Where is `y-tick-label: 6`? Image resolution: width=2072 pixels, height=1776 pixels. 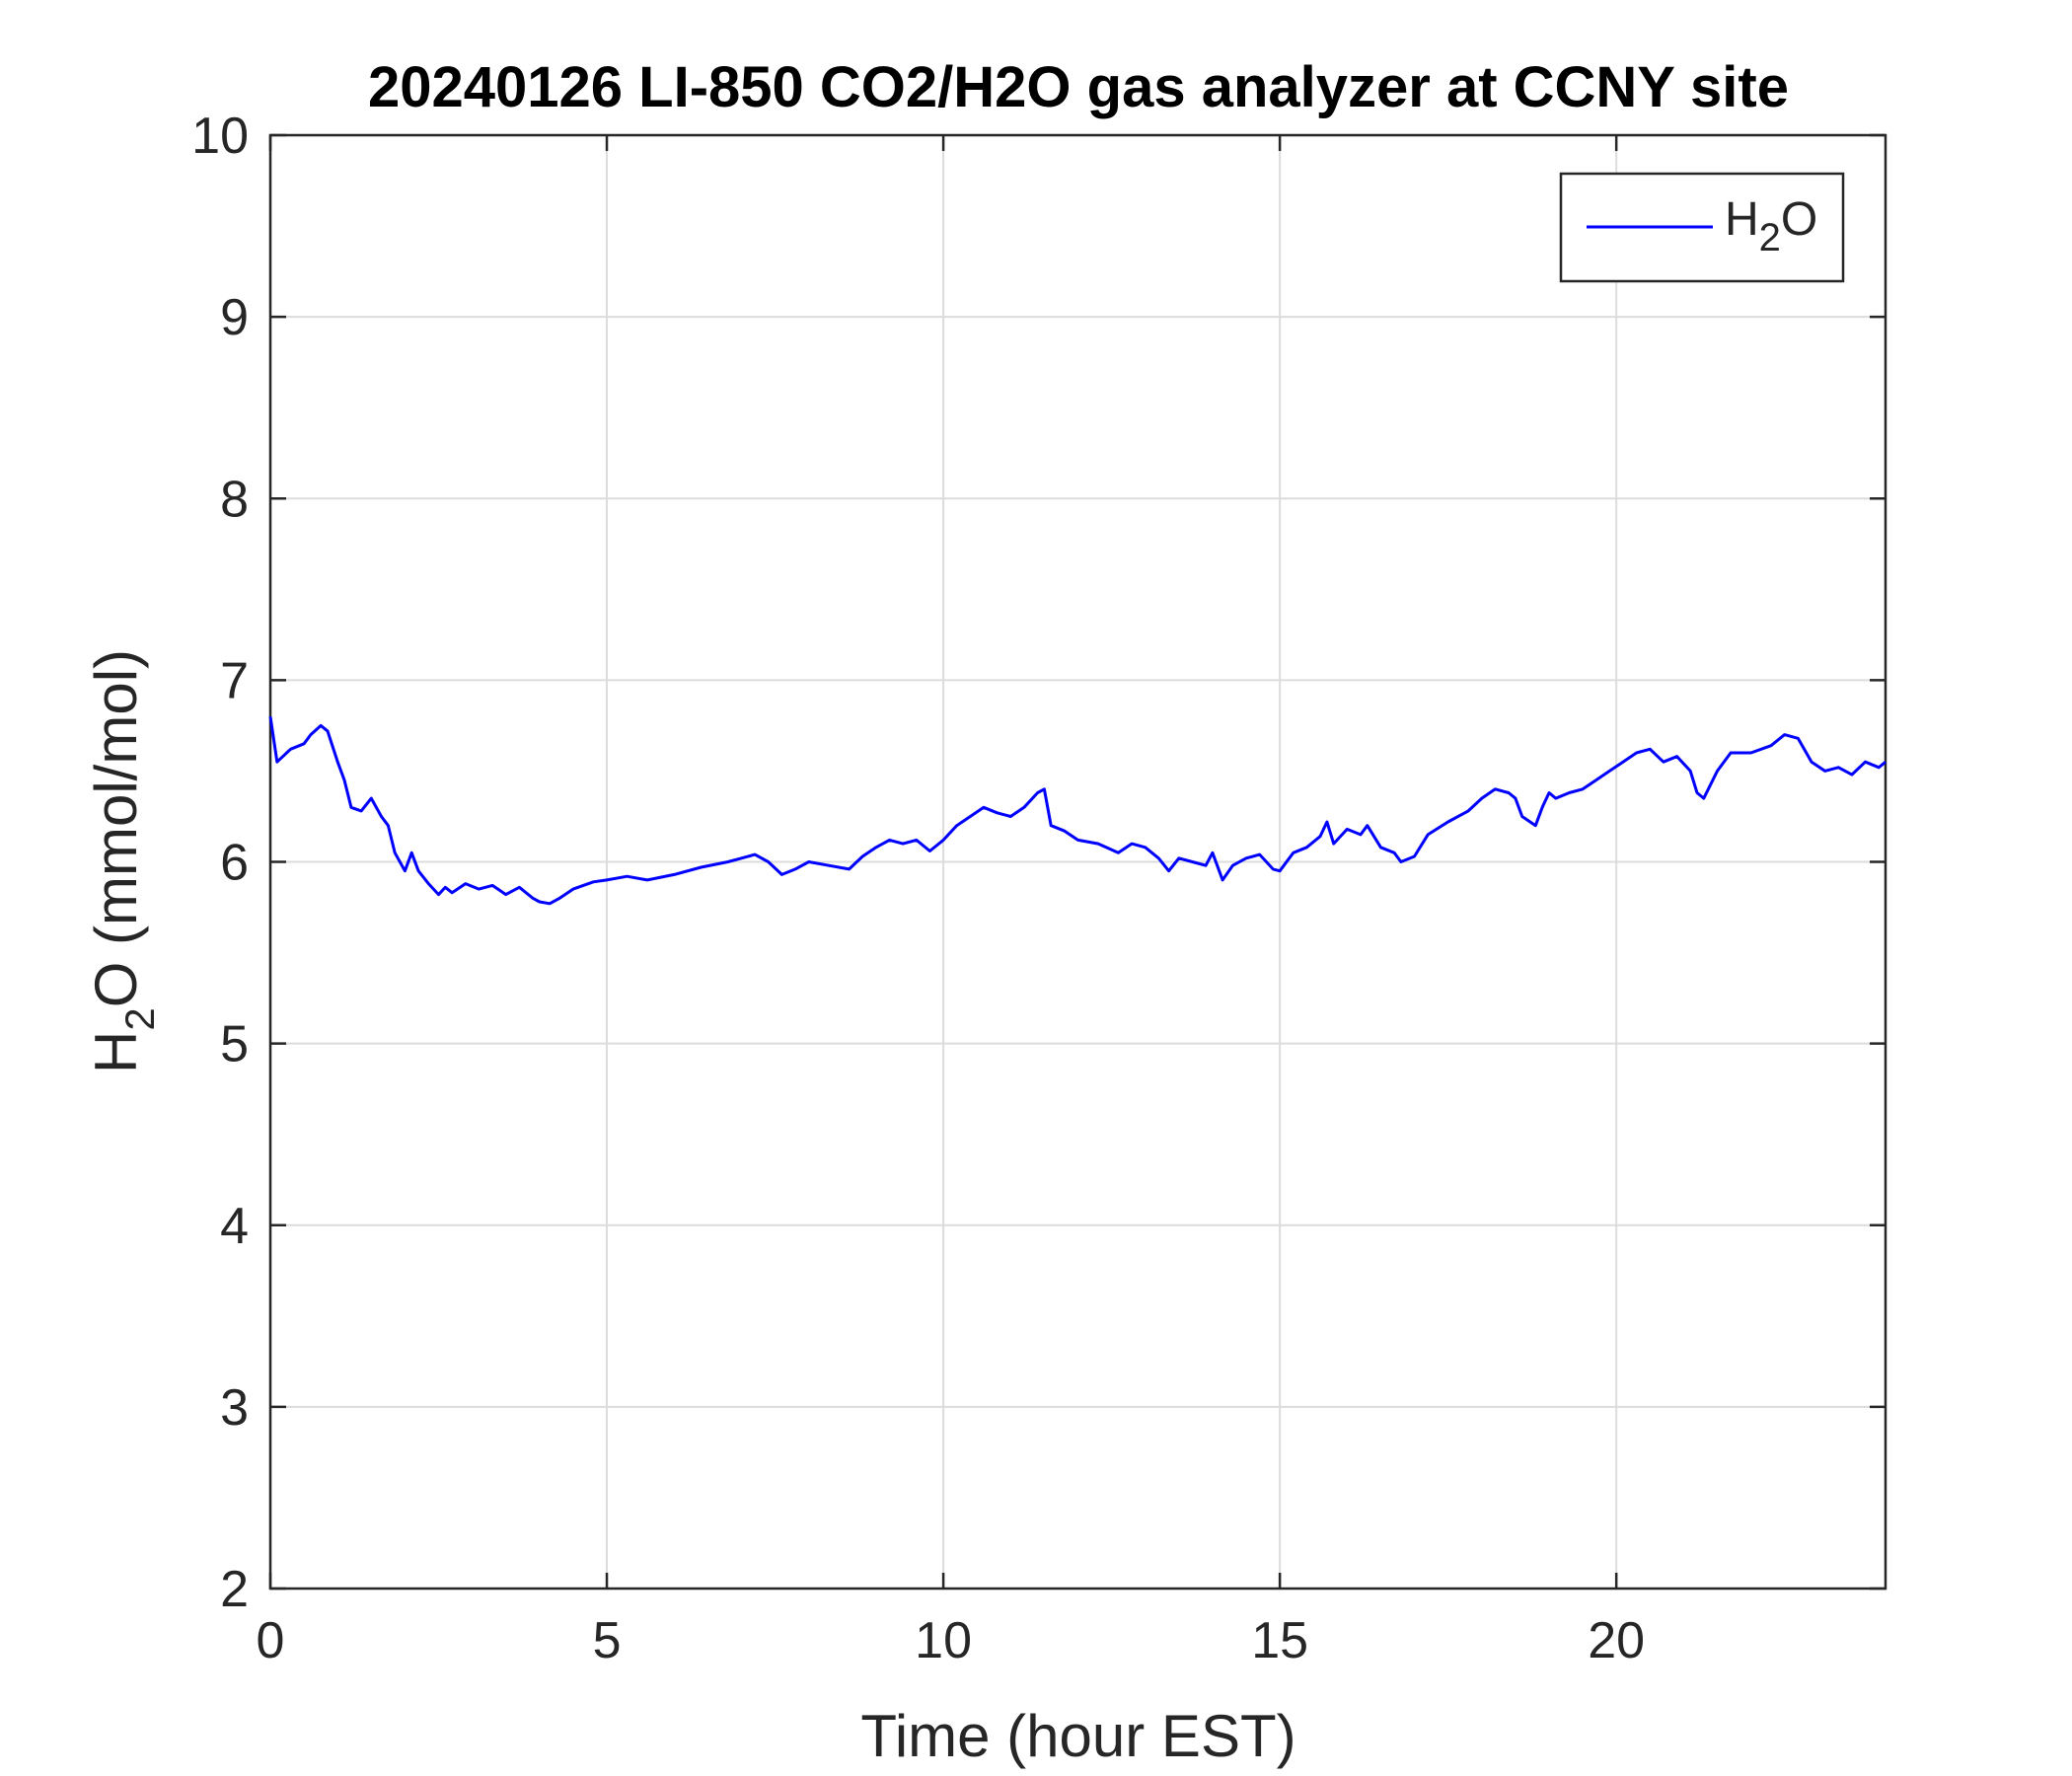
y-tick-label: 6 is located at coordinates (235, 864).